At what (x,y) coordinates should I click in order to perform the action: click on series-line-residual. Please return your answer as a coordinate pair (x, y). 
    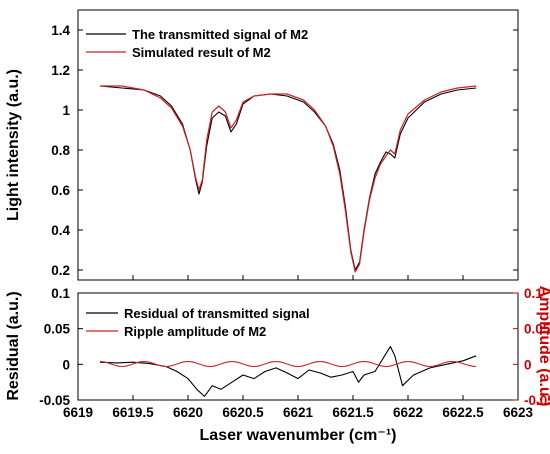
    Looking at the image, I should click on (288, 371).